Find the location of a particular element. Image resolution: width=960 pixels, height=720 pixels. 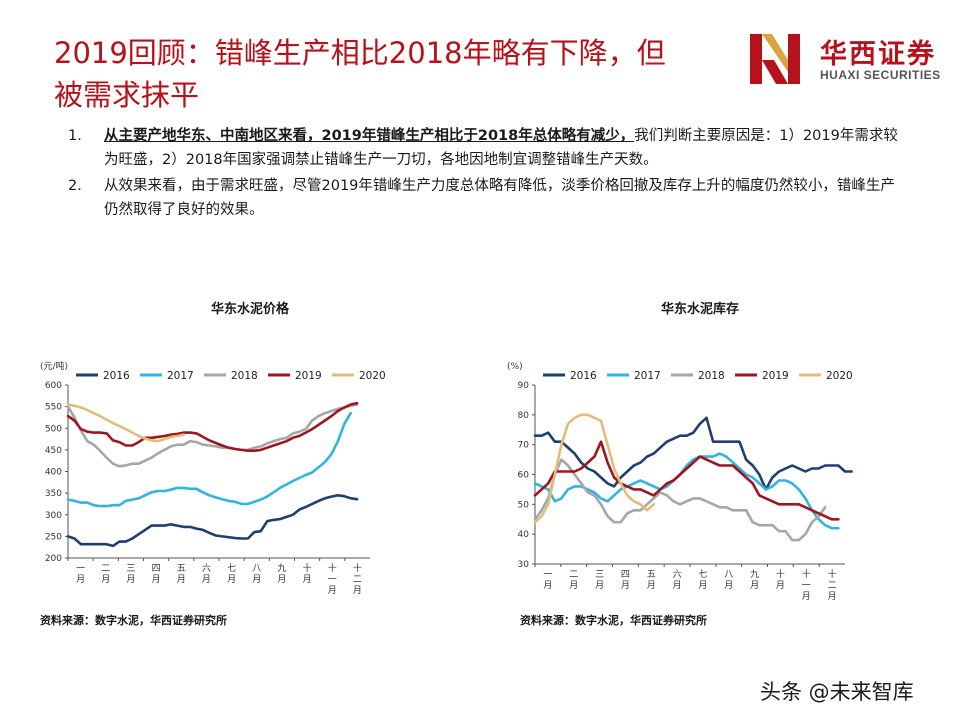

page-title: 2019回顾：错峰生产相比2018年略有下降，但被需求抹平 is located at coordinates (360, 74).